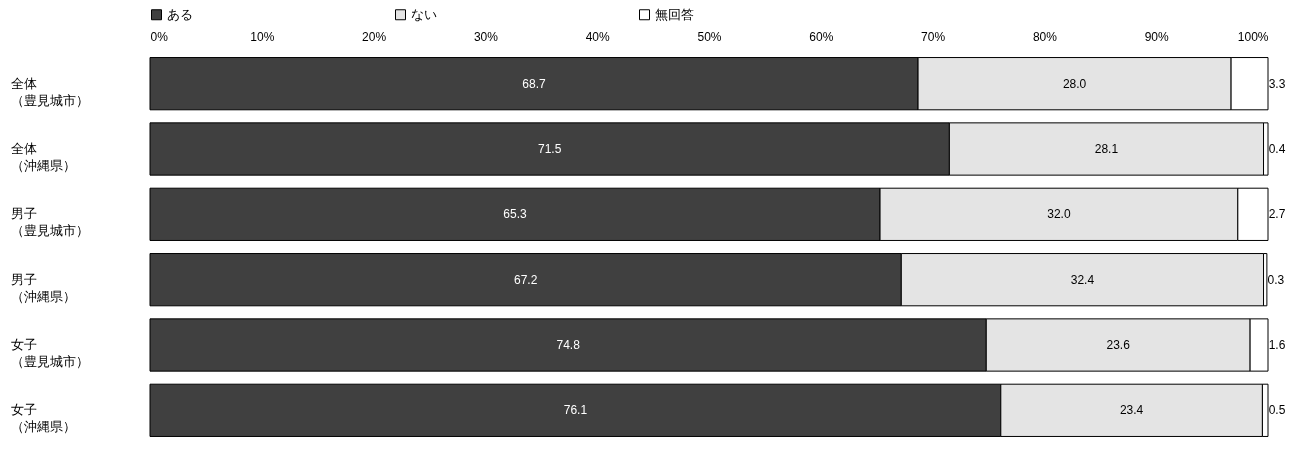 This screenshot has height=463, width=1297. I want to click on data-label: 3.3, so click(1277, 83).